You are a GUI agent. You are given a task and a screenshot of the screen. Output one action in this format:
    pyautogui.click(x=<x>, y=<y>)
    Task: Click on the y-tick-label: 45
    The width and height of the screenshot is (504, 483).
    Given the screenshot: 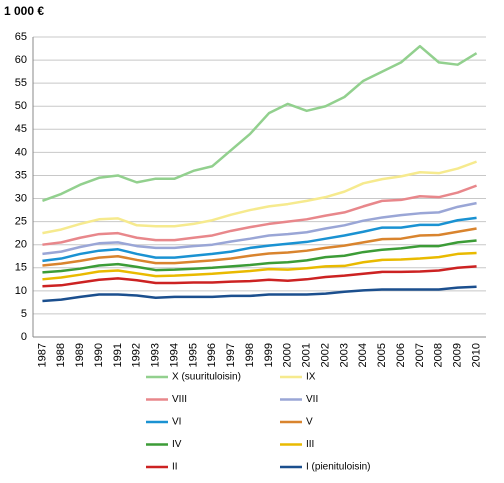 What is the action you would take?
    pyautogui.click(x=21, y=129)
    